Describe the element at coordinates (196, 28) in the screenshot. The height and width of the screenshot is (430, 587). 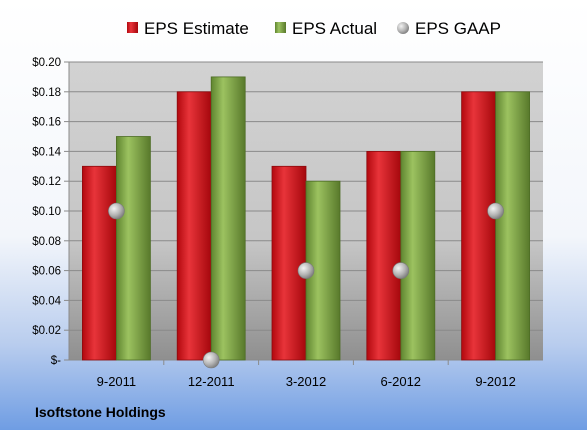
I see `legend-label-estimate: EPS Estimate` at that location.